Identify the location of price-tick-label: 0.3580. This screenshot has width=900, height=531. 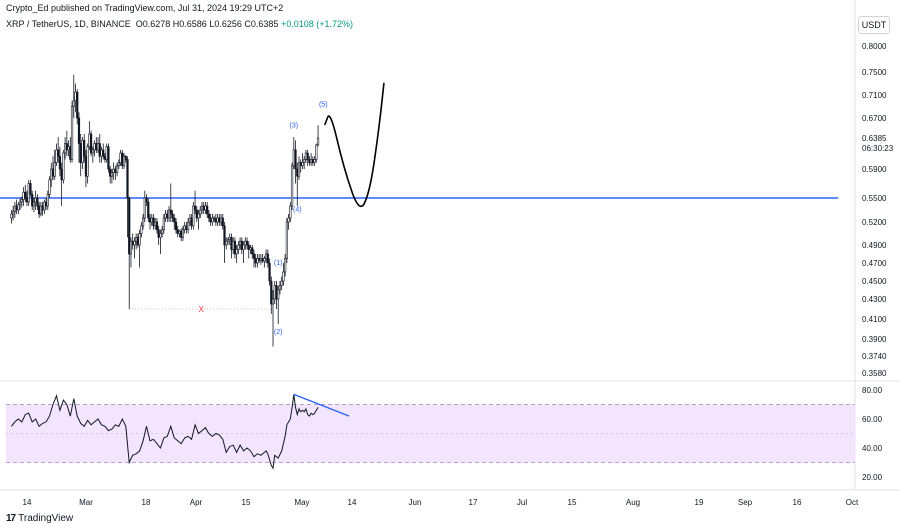
(874, 373).